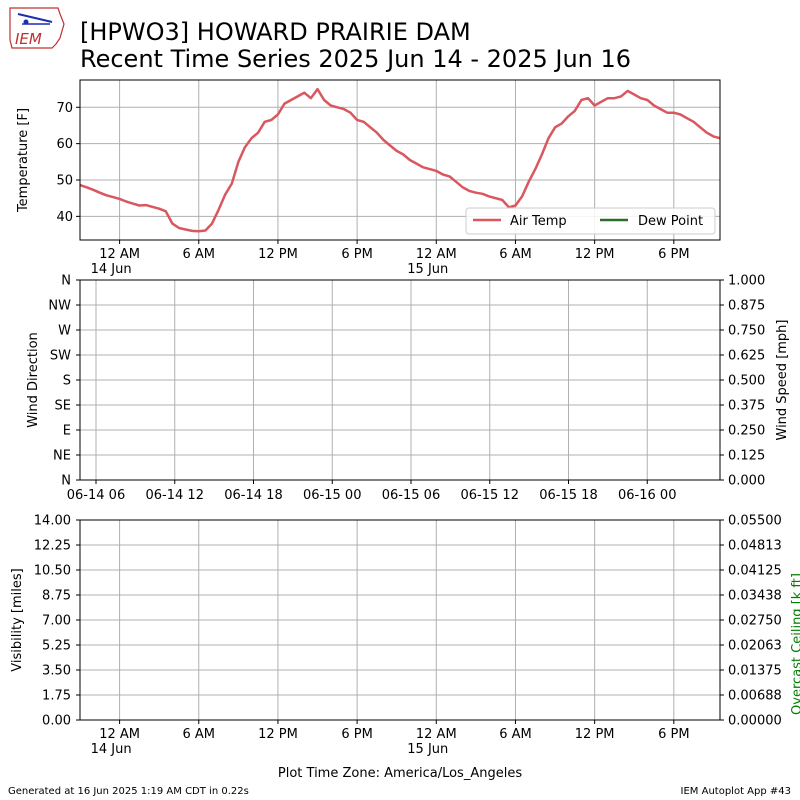  Describe the element at coordinates (746, 481) in the screenshot. I see `y2-tick-label: 0.000` at that location.